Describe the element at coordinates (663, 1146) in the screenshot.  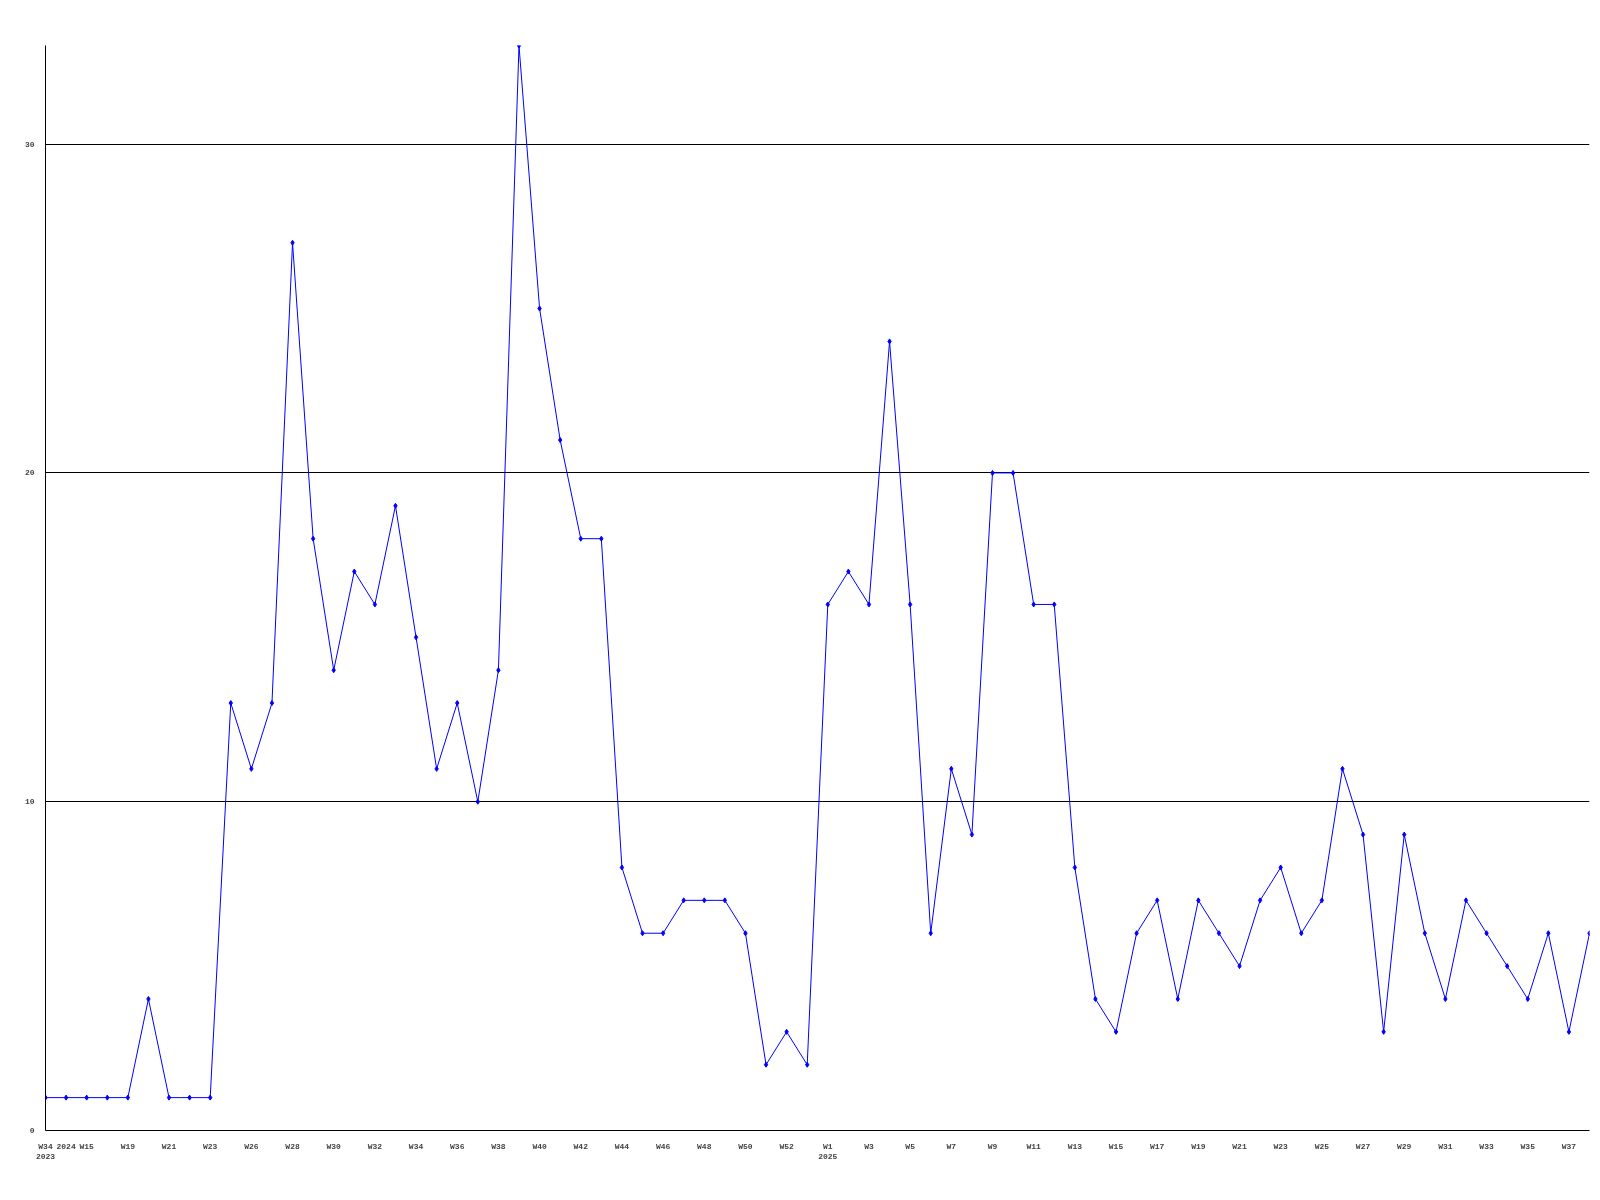
I see `x-tick-label: W46` at that location.